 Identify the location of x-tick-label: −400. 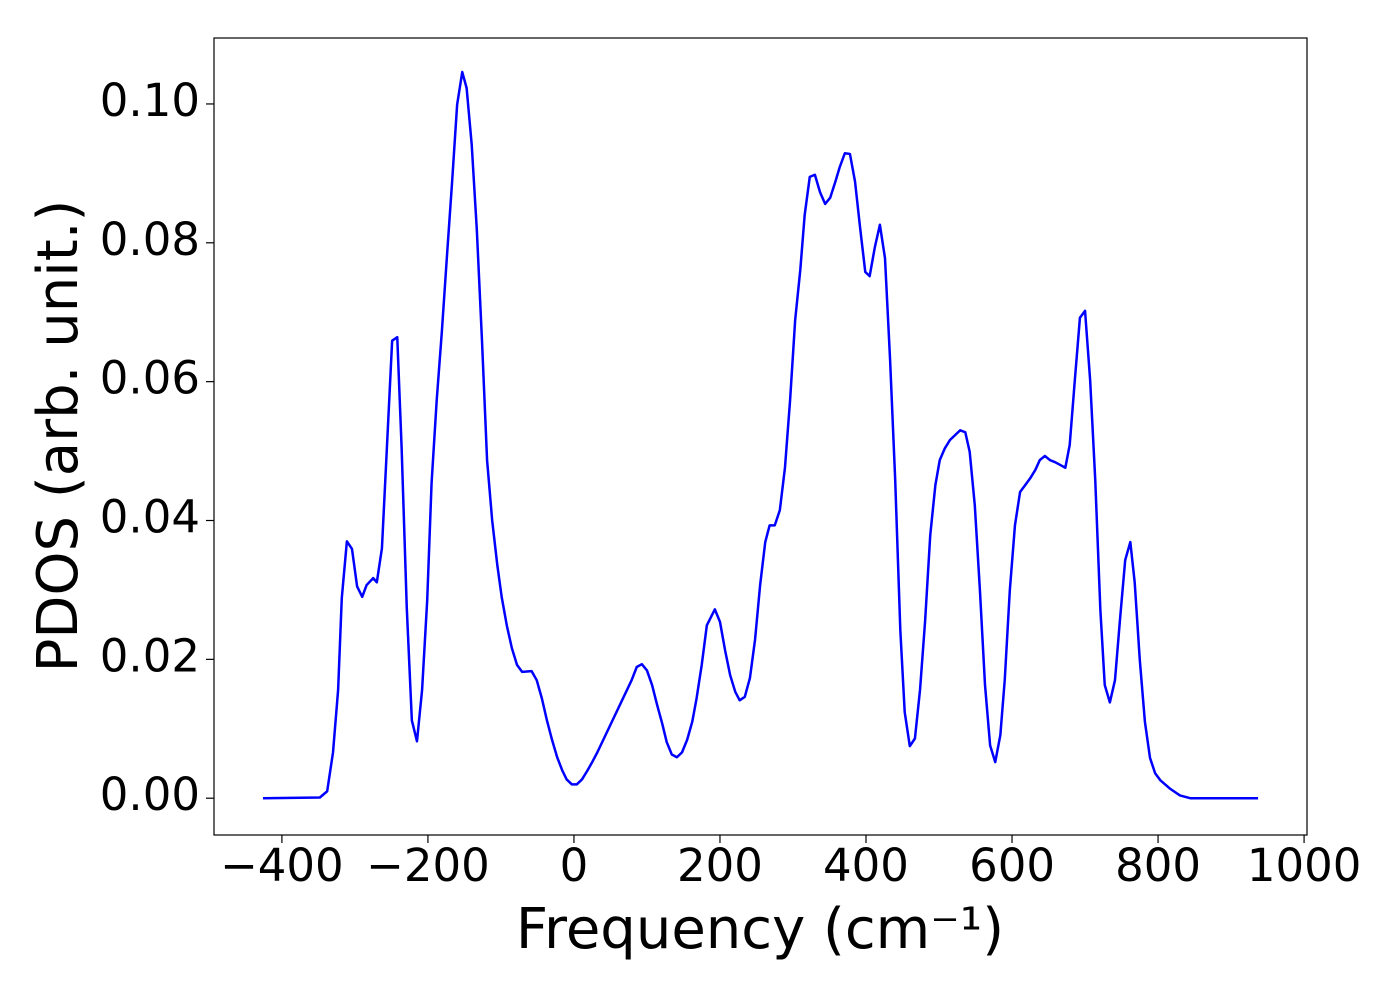
(282, 865).